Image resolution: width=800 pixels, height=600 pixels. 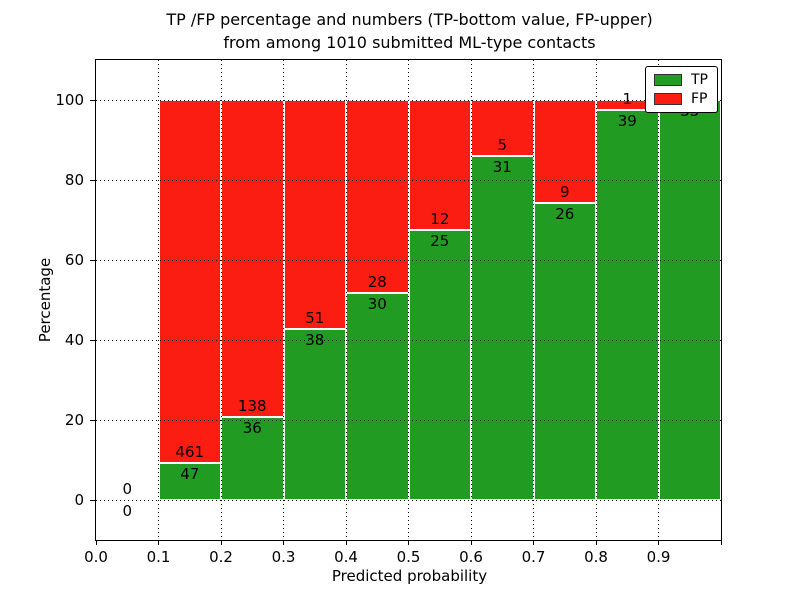 I want to click on x-tick-label: 0.3, so click(x=283, y=557).